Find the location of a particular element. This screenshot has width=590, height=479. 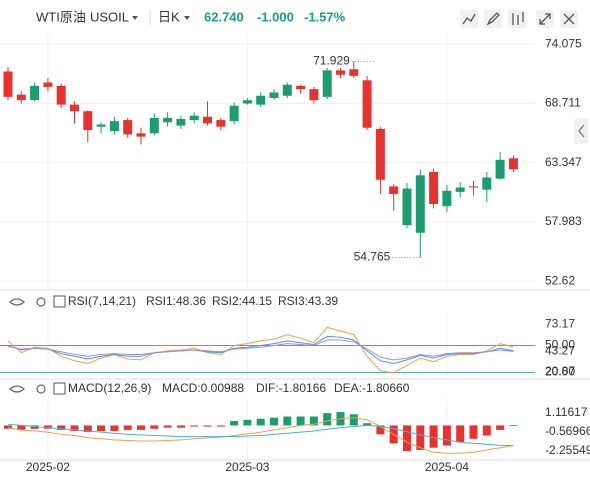

indicator-icon is located at coordinates (469, 19).